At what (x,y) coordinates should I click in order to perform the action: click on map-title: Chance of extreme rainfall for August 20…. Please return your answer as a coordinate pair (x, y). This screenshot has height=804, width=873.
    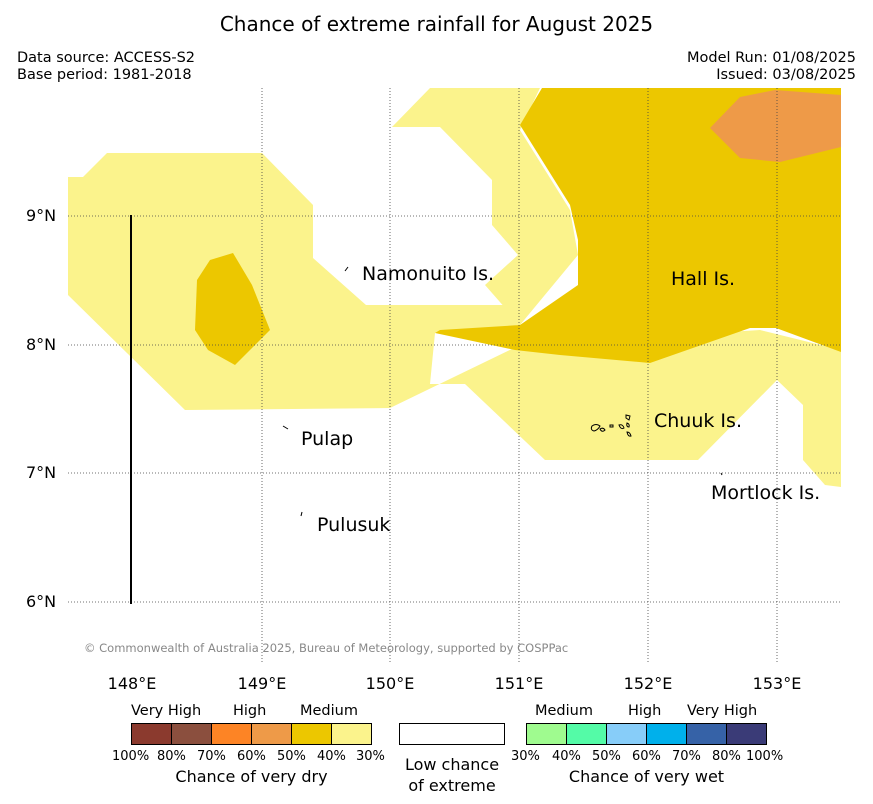
    Looking at the image, I should click on (436, 24).